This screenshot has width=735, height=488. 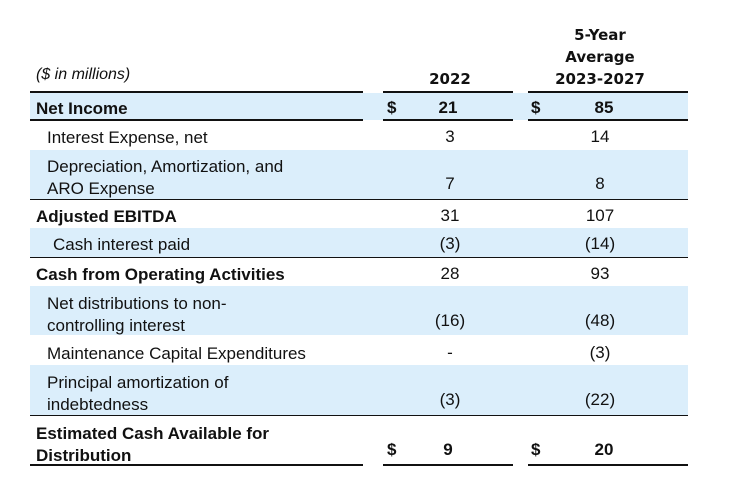 What do you see at coordinates (600, 79) in the screenshot?
I see `column-header-5yr-line3: 2023-2027` at bounding box center [600, 79].